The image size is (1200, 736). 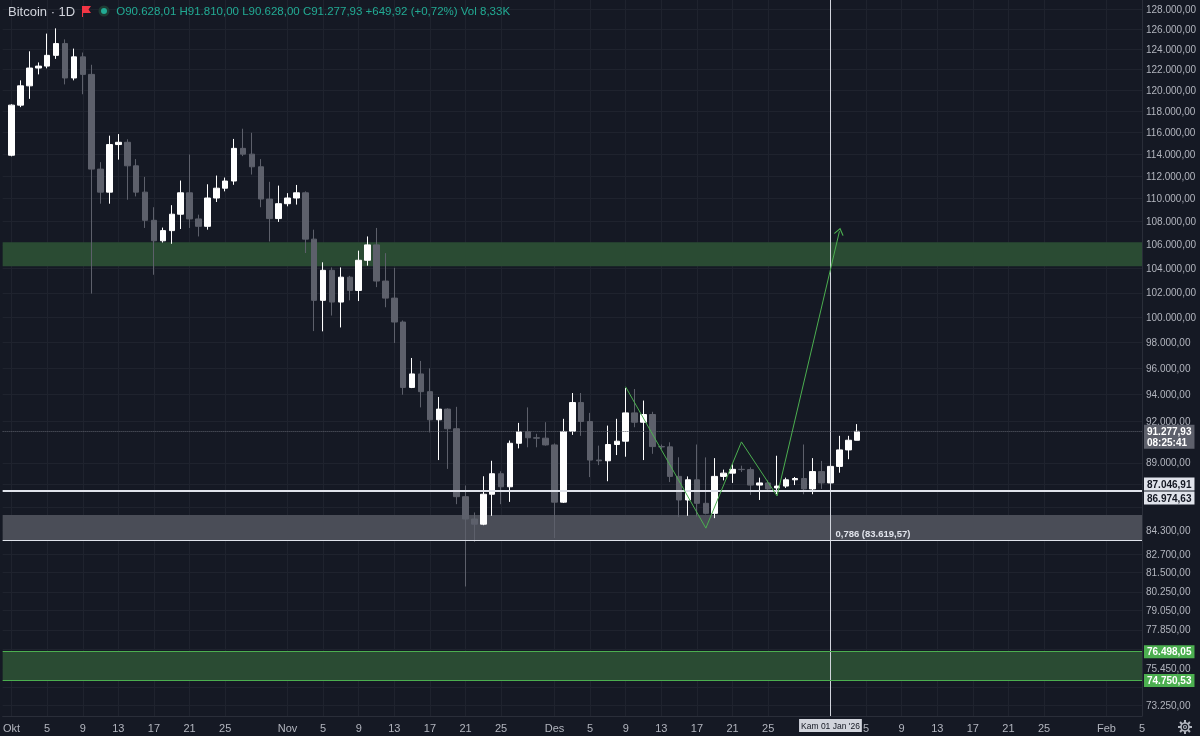 I want to click on y-tick-label: 98.000,00, so click(x=1168, y=343).